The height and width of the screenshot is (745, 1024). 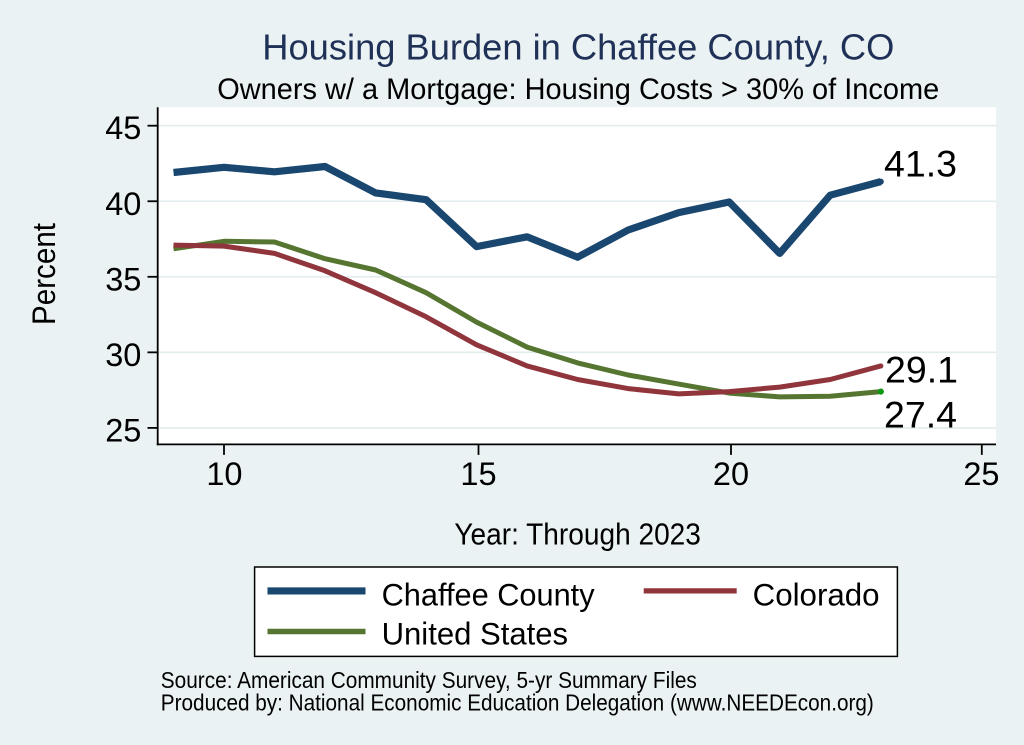 What do you see at coordinates (475, 634) in the screenshot?
I see `svg-text: United States` at bounding box center [475, 634].